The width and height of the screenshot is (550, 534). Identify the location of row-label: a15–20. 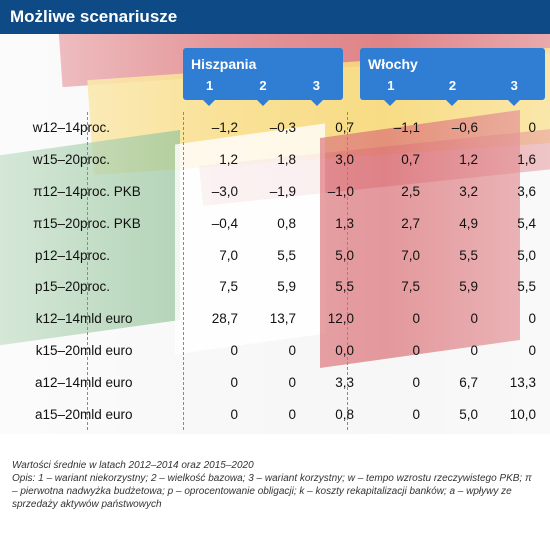
(57, 414).